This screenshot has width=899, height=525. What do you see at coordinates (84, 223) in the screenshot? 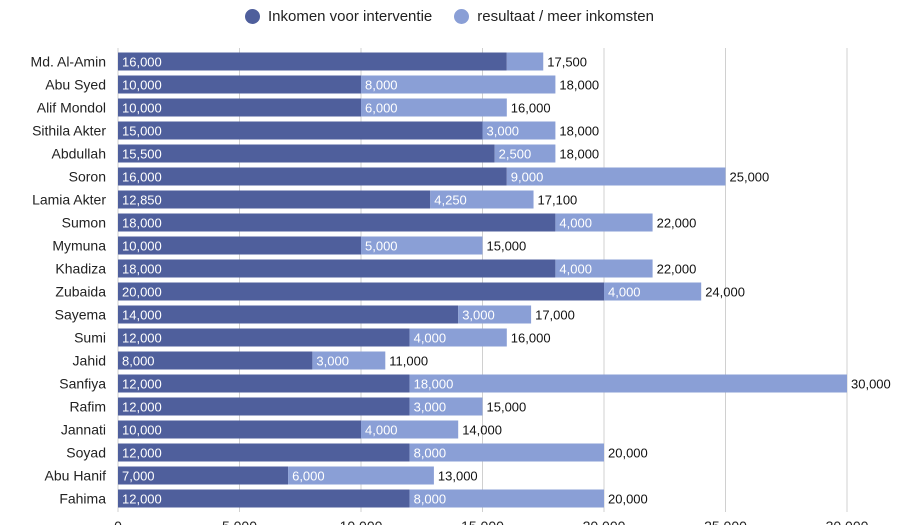
I see `category-label: Sumon` at bounding box center [84, 223].